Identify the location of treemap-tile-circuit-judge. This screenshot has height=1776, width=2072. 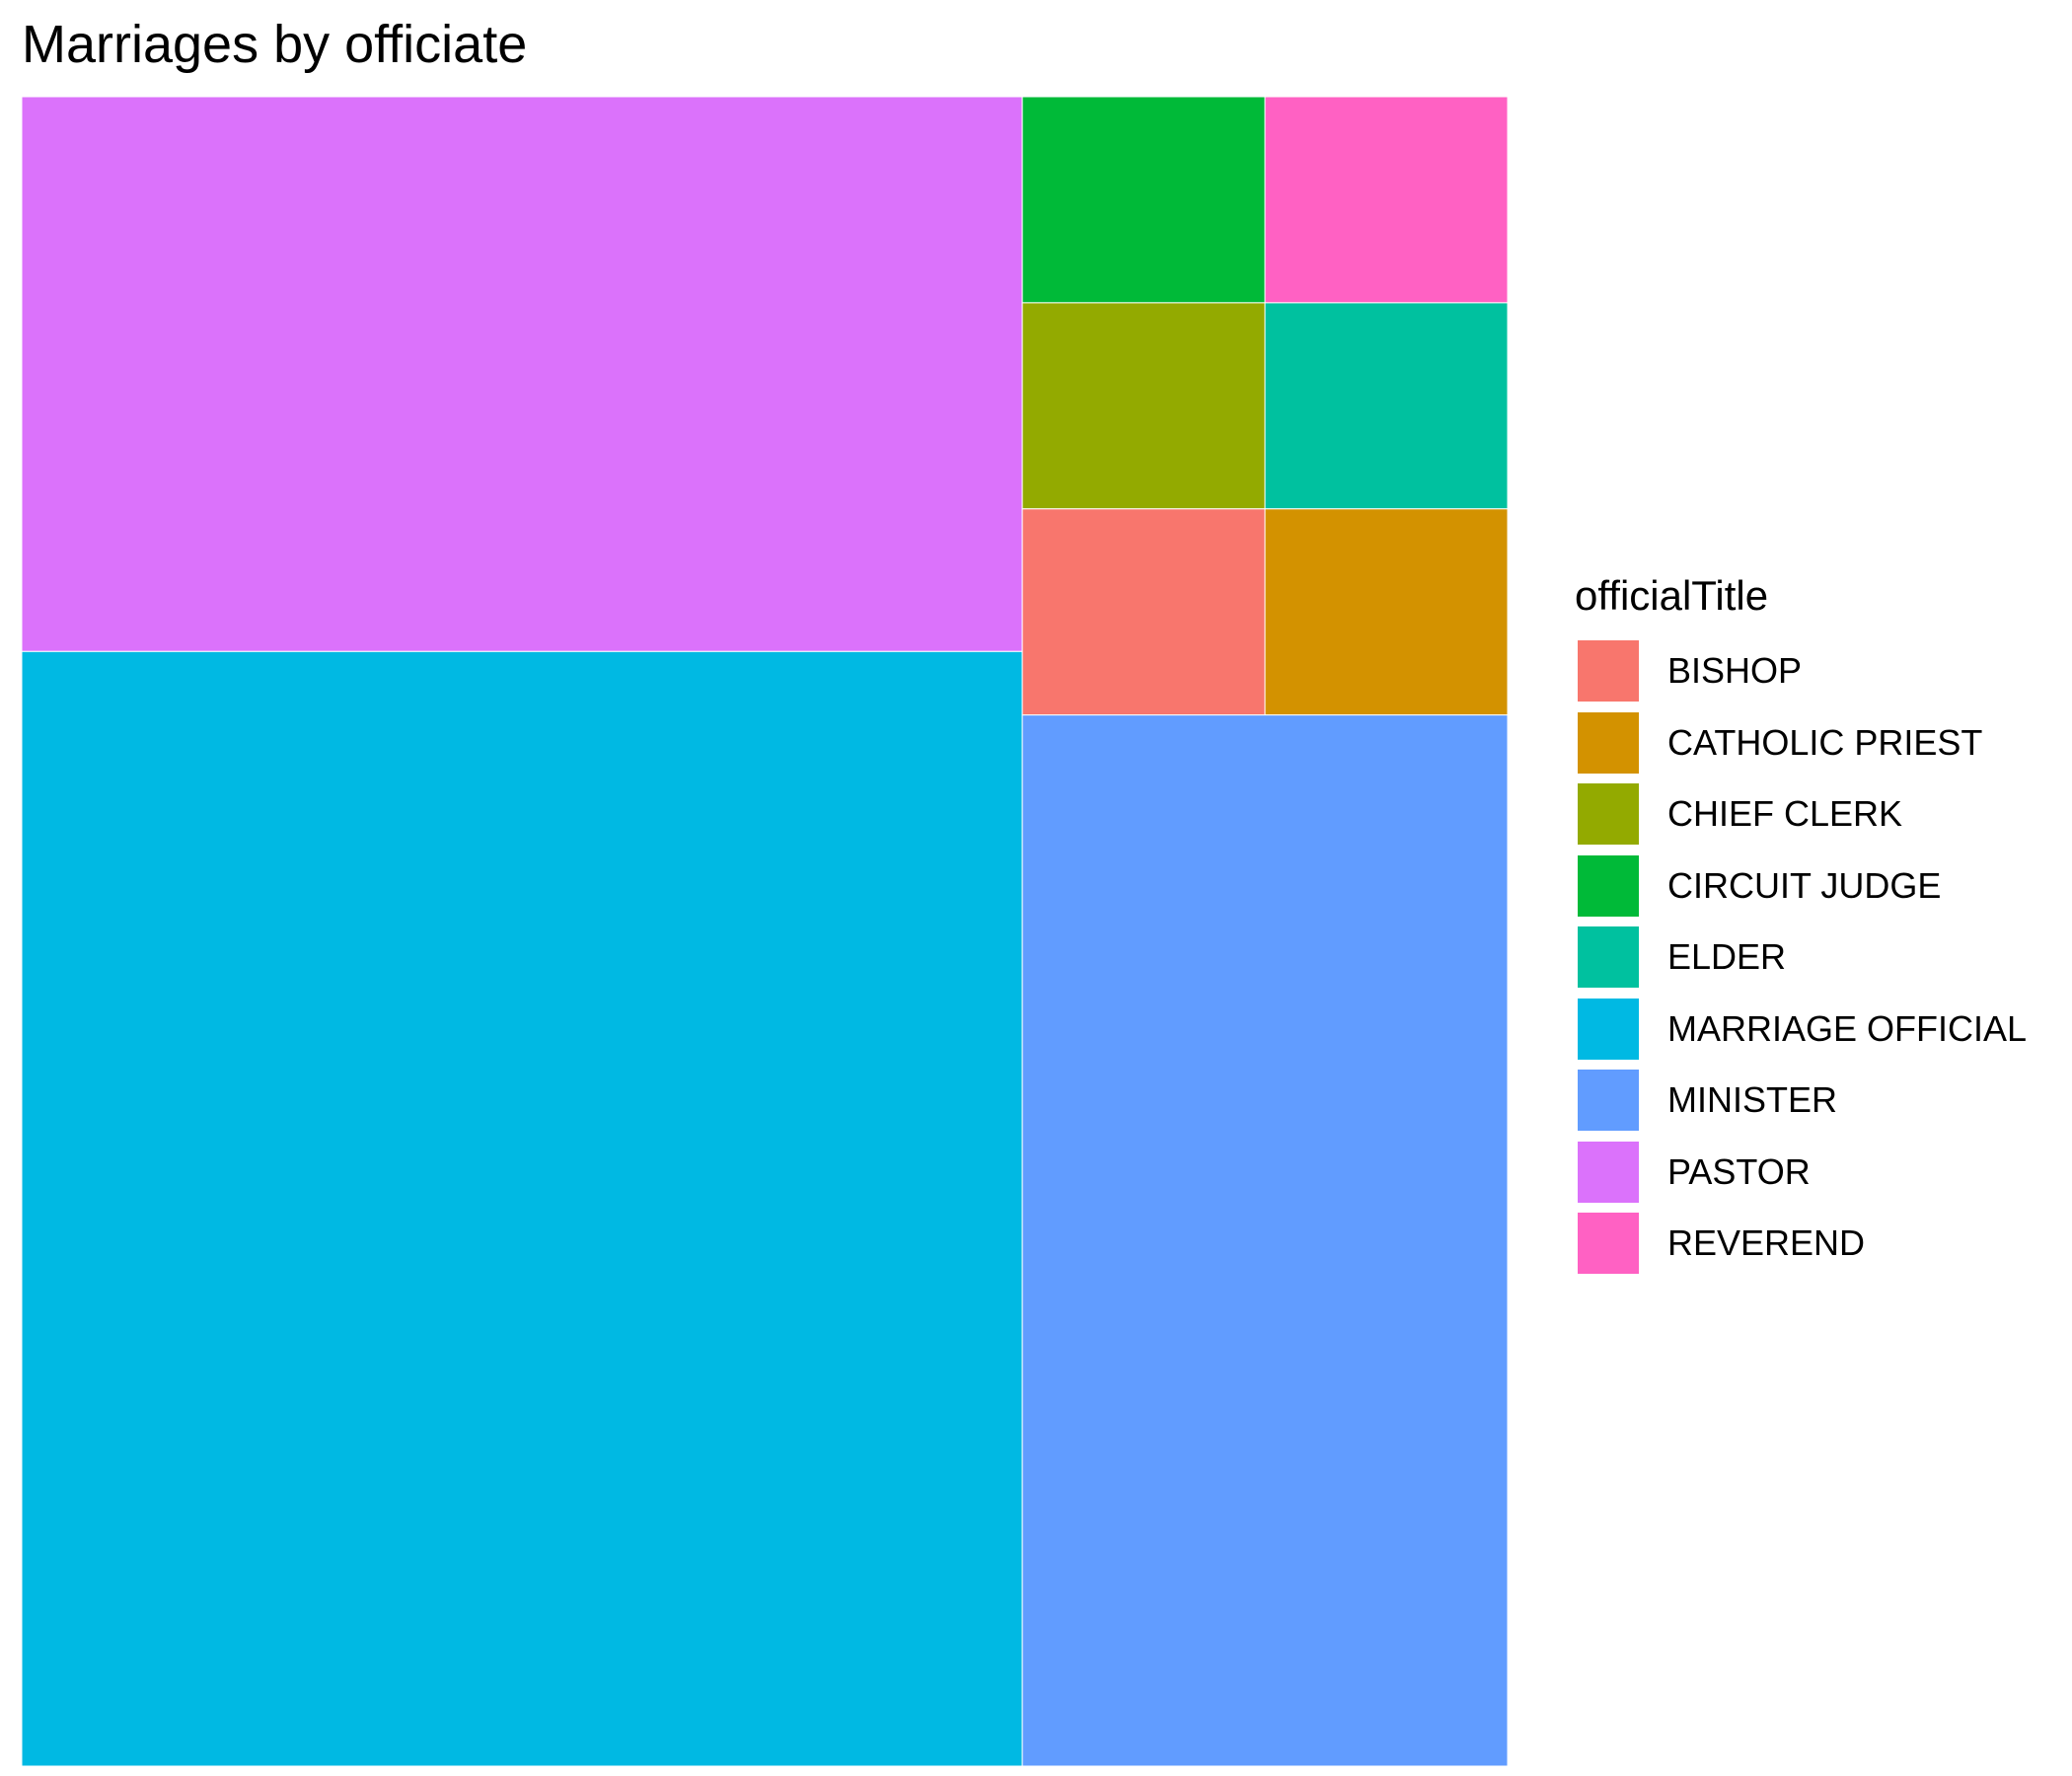
(1143, 201).